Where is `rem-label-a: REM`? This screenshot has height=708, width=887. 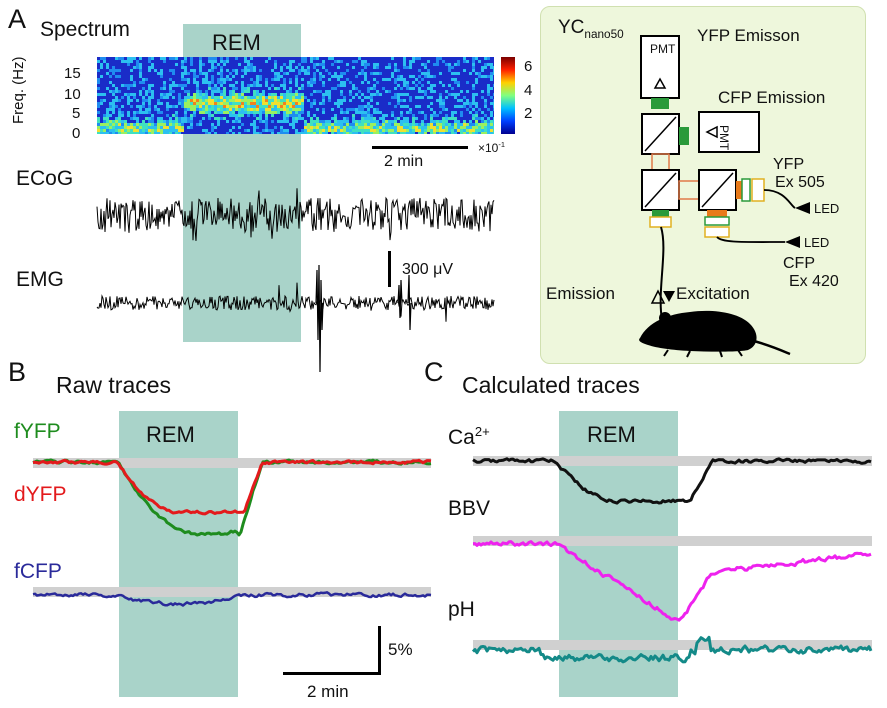
rem-label-a: REM is located at coordinates (236, 42).